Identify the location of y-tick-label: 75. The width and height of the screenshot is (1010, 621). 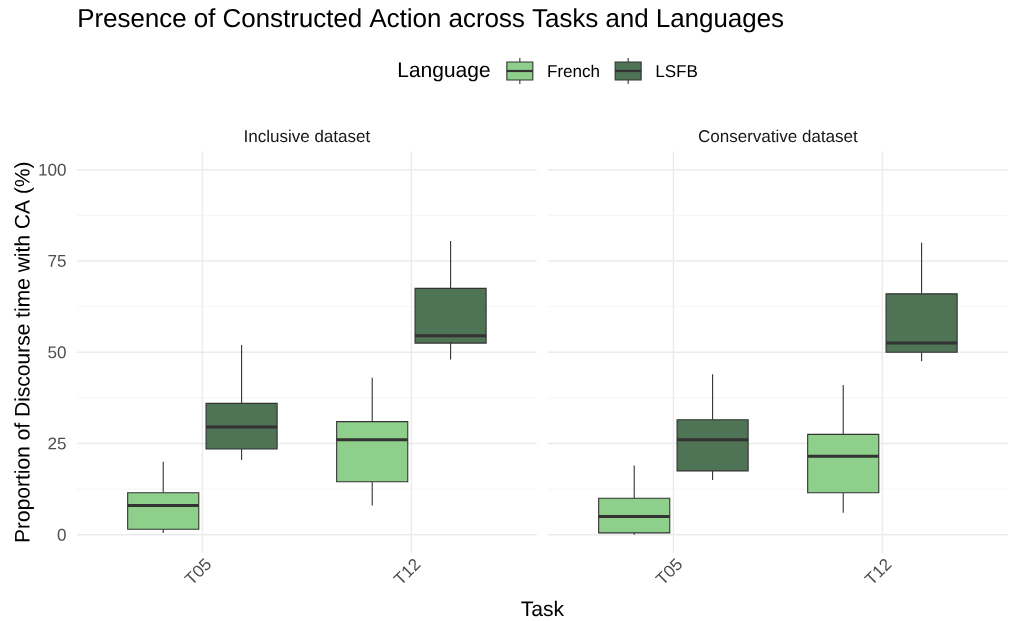
(57, 261).